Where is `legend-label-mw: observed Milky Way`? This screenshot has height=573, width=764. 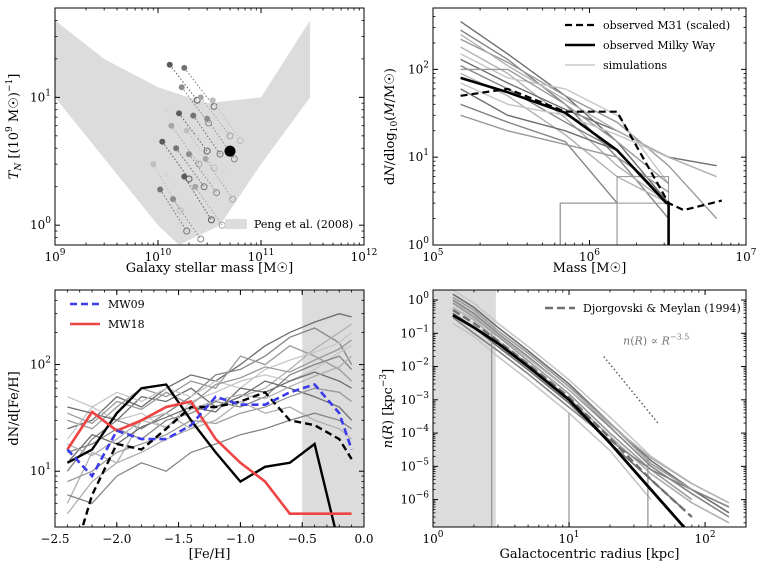
legend-label-mw: observed Milky Way is located at coordinates (659, 45).